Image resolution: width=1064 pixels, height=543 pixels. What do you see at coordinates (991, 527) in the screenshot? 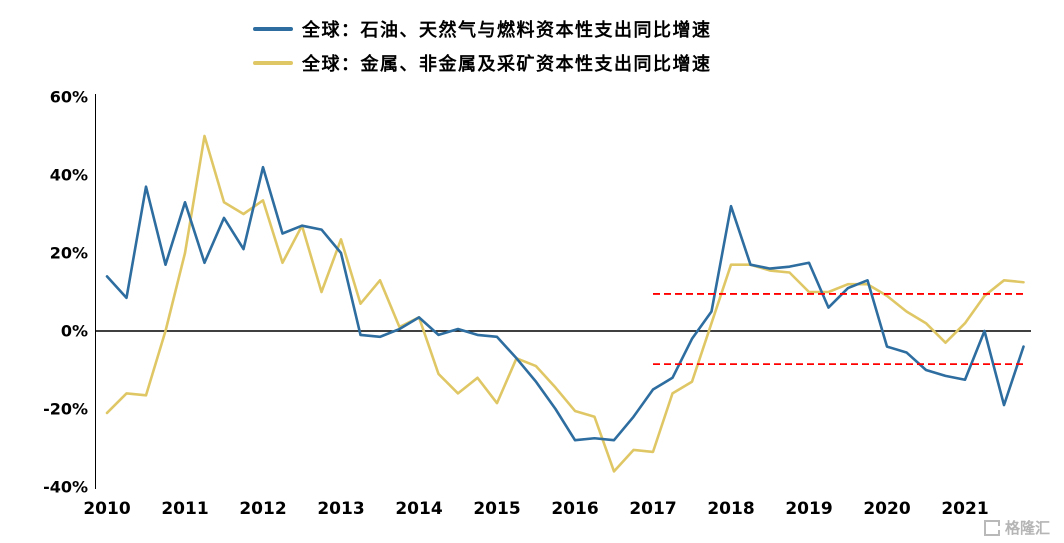
I see `gelonghui-logo-icon` at bounding box center [991, 527].